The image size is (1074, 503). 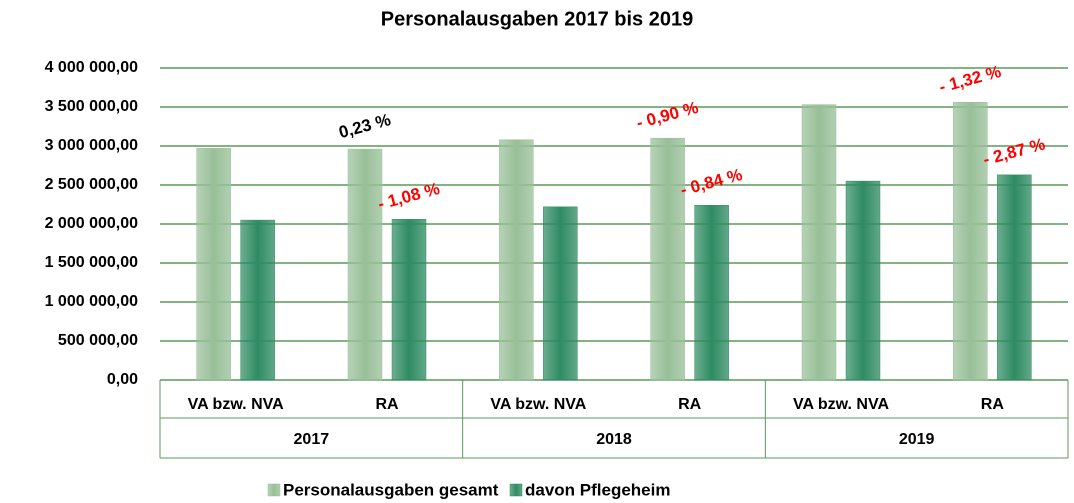 What do you see at coordinates (711, 182) in the screenshot?
I see `annotation: - 0,84 %` at bounding box center [711, 182].